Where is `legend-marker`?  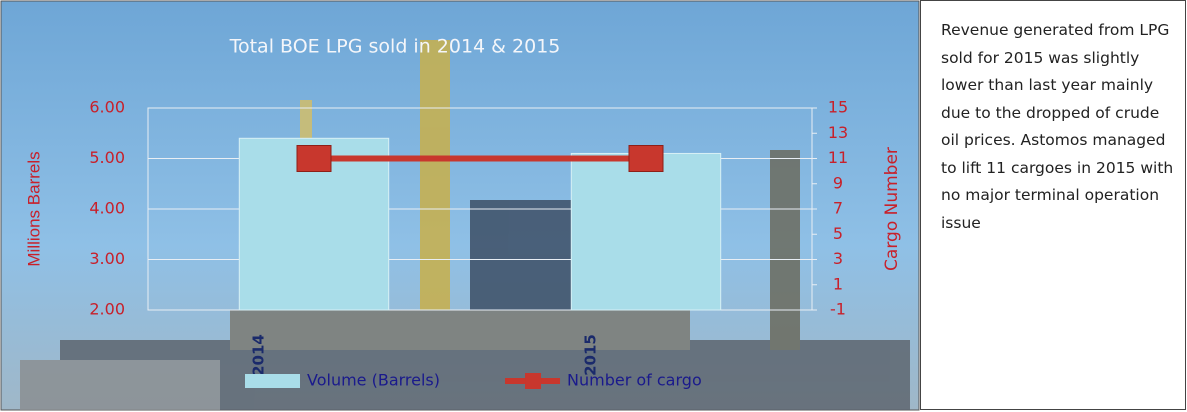
legend-marker is located at coordinates (533, 381).